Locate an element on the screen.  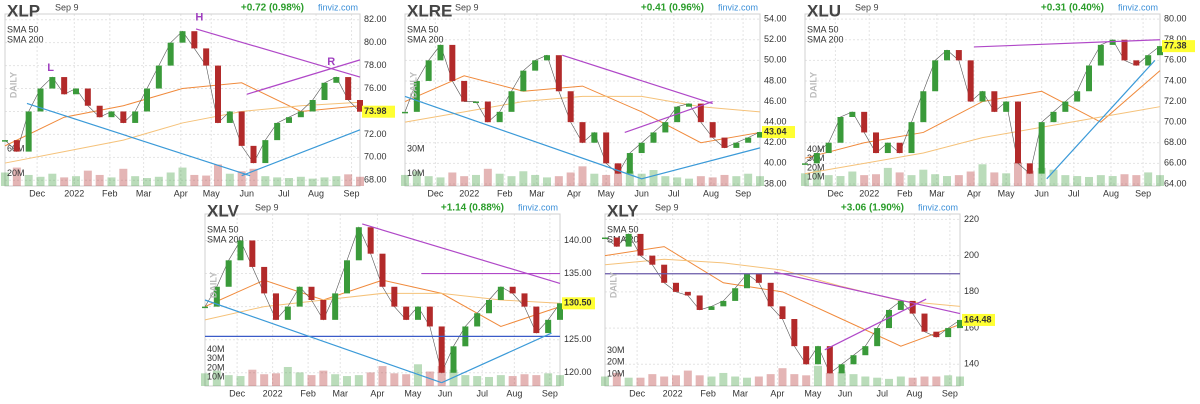
x-tick-label: Aug is located at coordinates (1111, 193).